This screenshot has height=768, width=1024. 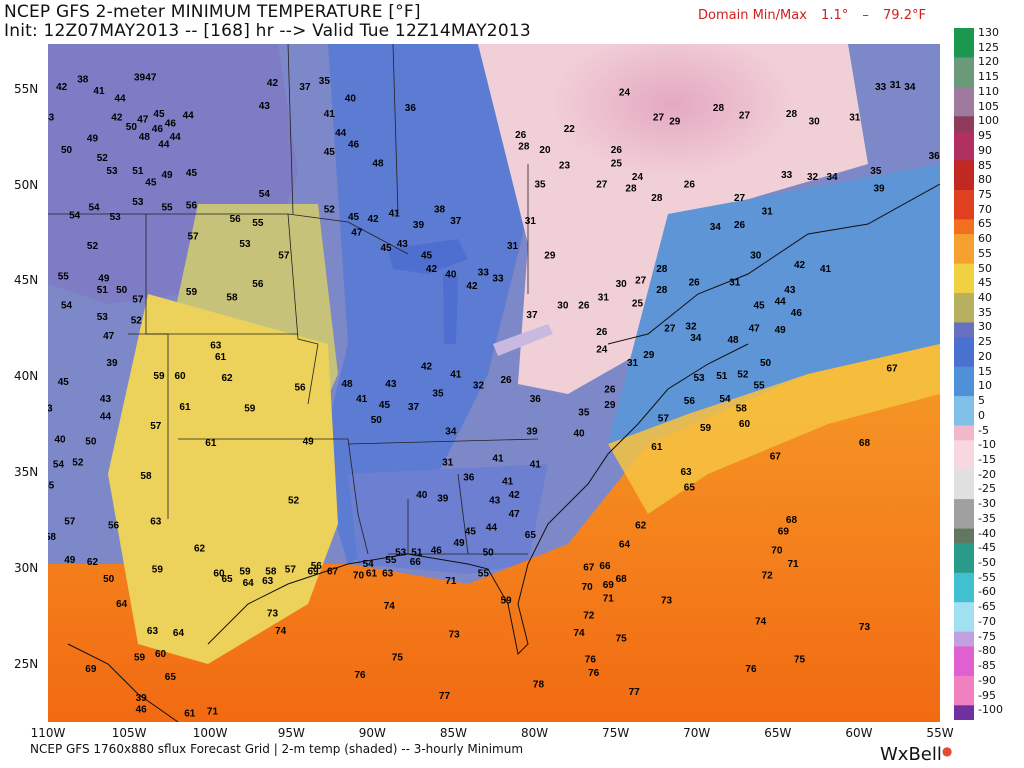 I want to click on station-value: 33, so click(x=787, y=175).